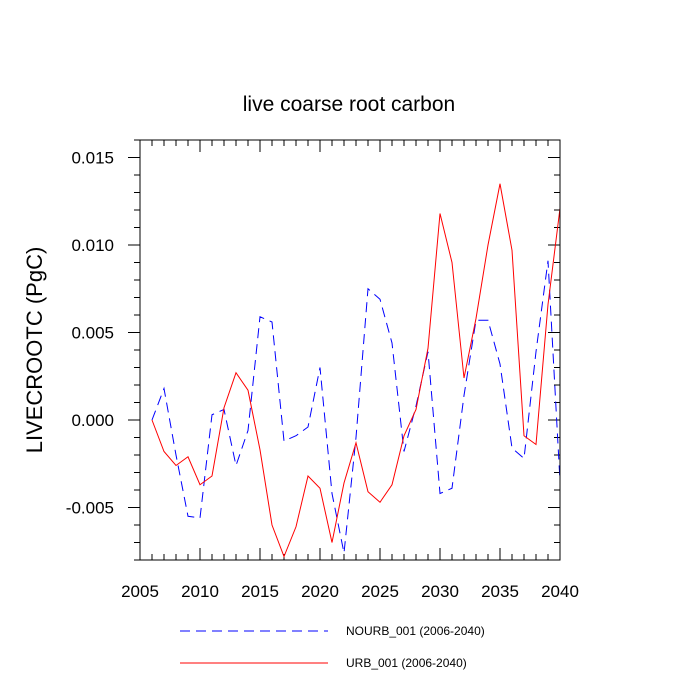  I want to click on y-tick-label: 0.000, so click(92, 420).